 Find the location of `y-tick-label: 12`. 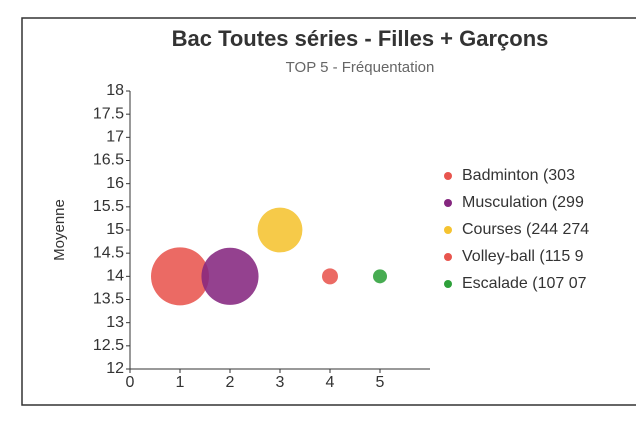

y-tick-label: 12 is located at coordinates (115, 368).